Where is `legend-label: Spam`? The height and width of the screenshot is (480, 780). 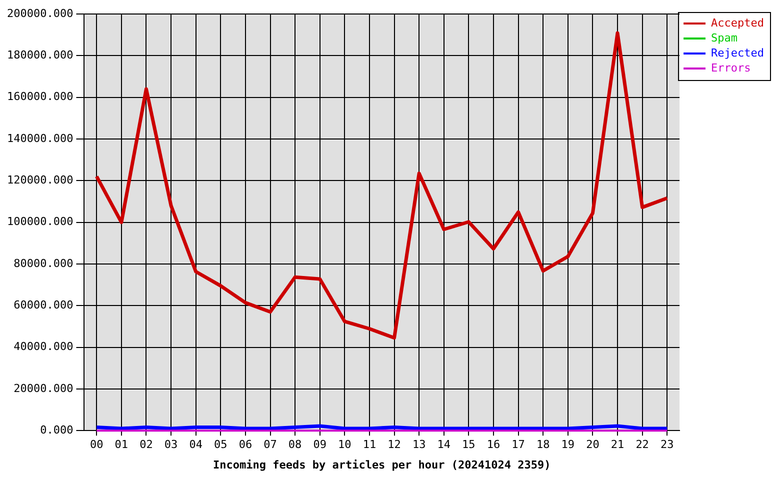
legend-label: Spam is located at coordinates (724, 37).